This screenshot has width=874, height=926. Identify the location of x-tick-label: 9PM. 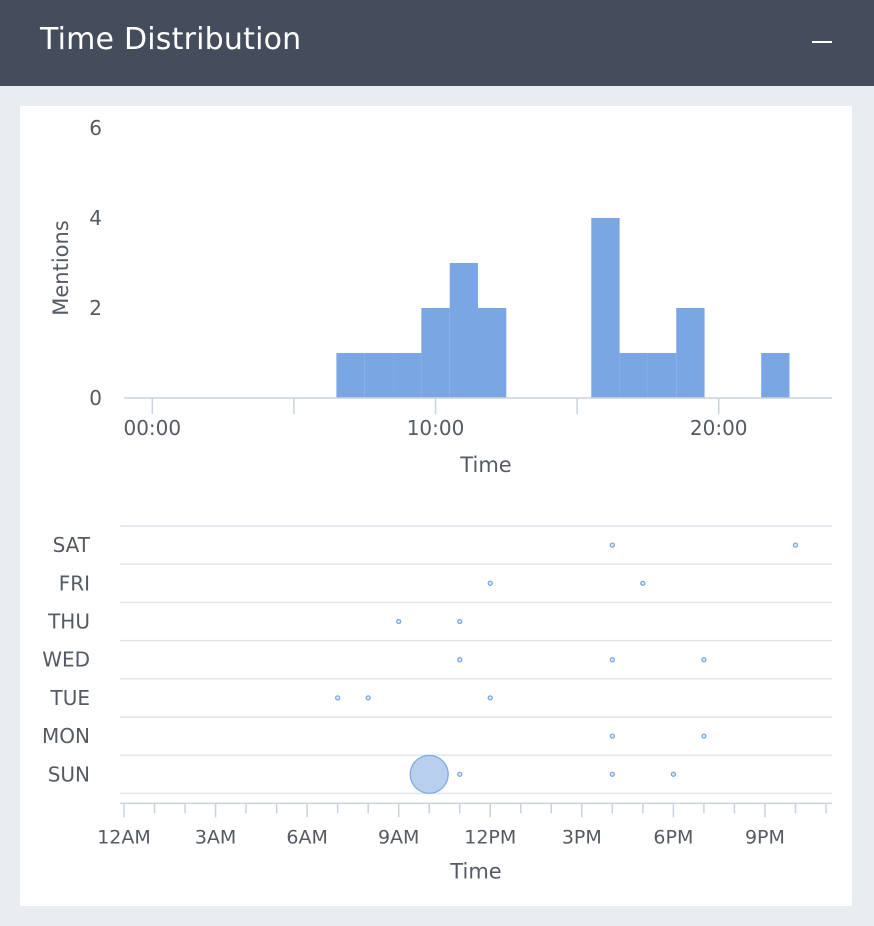
(765, 837).